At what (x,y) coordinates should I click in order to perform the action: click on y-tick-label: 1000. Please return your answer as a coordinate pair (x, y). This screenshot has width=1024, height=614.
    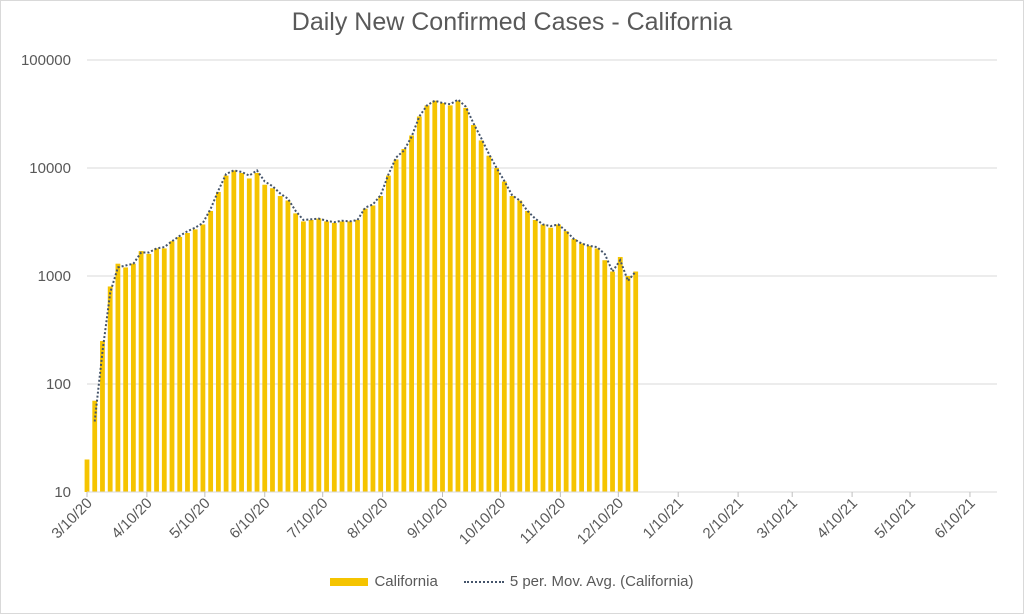
    Looking at the image, I should click on (54, 276).